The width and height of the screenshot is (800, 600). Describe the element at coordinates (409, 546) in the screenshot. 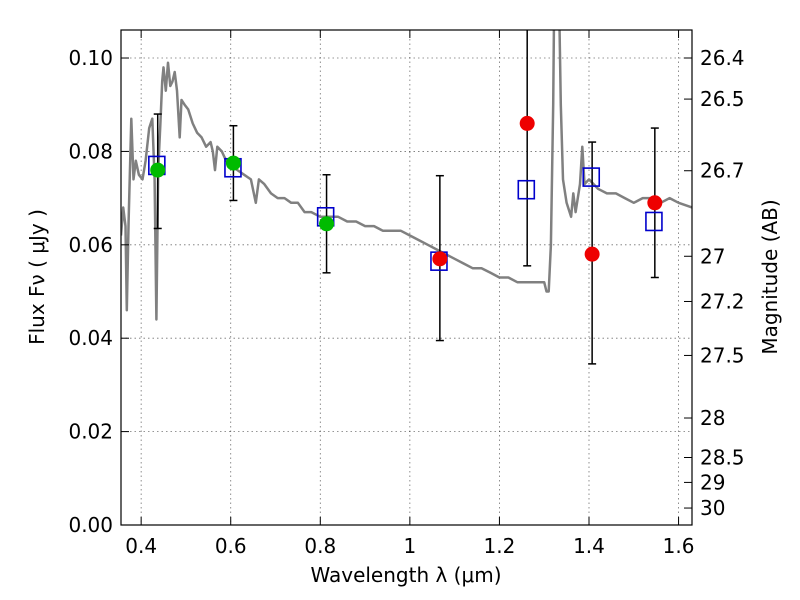

I see `x-tick-label: 1` at that location.